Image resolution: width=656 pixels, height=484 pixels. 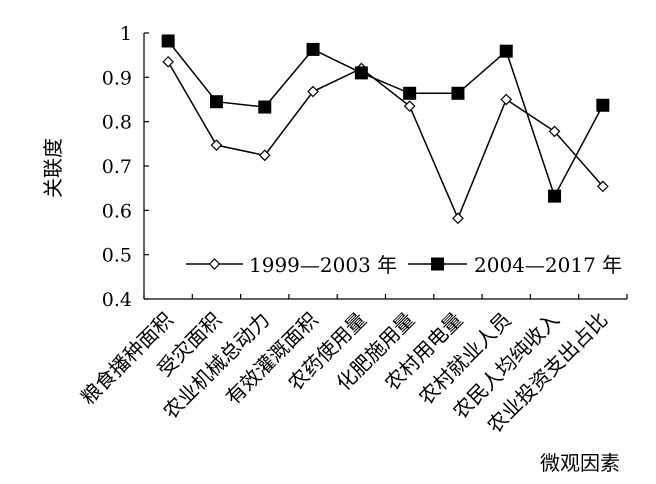 I want to click on y-tick-label: 0.6, so click(x=117, y=211).